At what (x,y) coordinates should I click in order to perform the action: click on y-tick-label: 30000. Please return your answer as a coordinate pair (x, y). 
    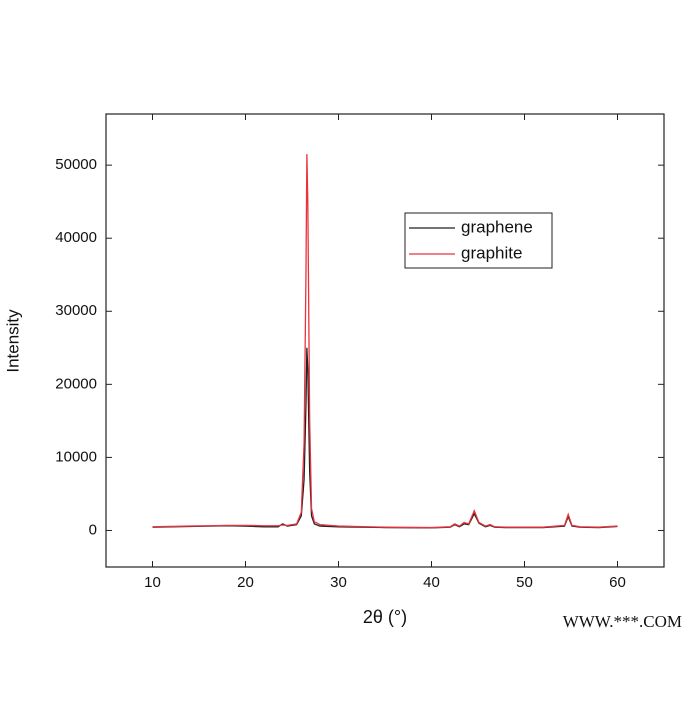
    Looking at the image, I should click on (76, 310).